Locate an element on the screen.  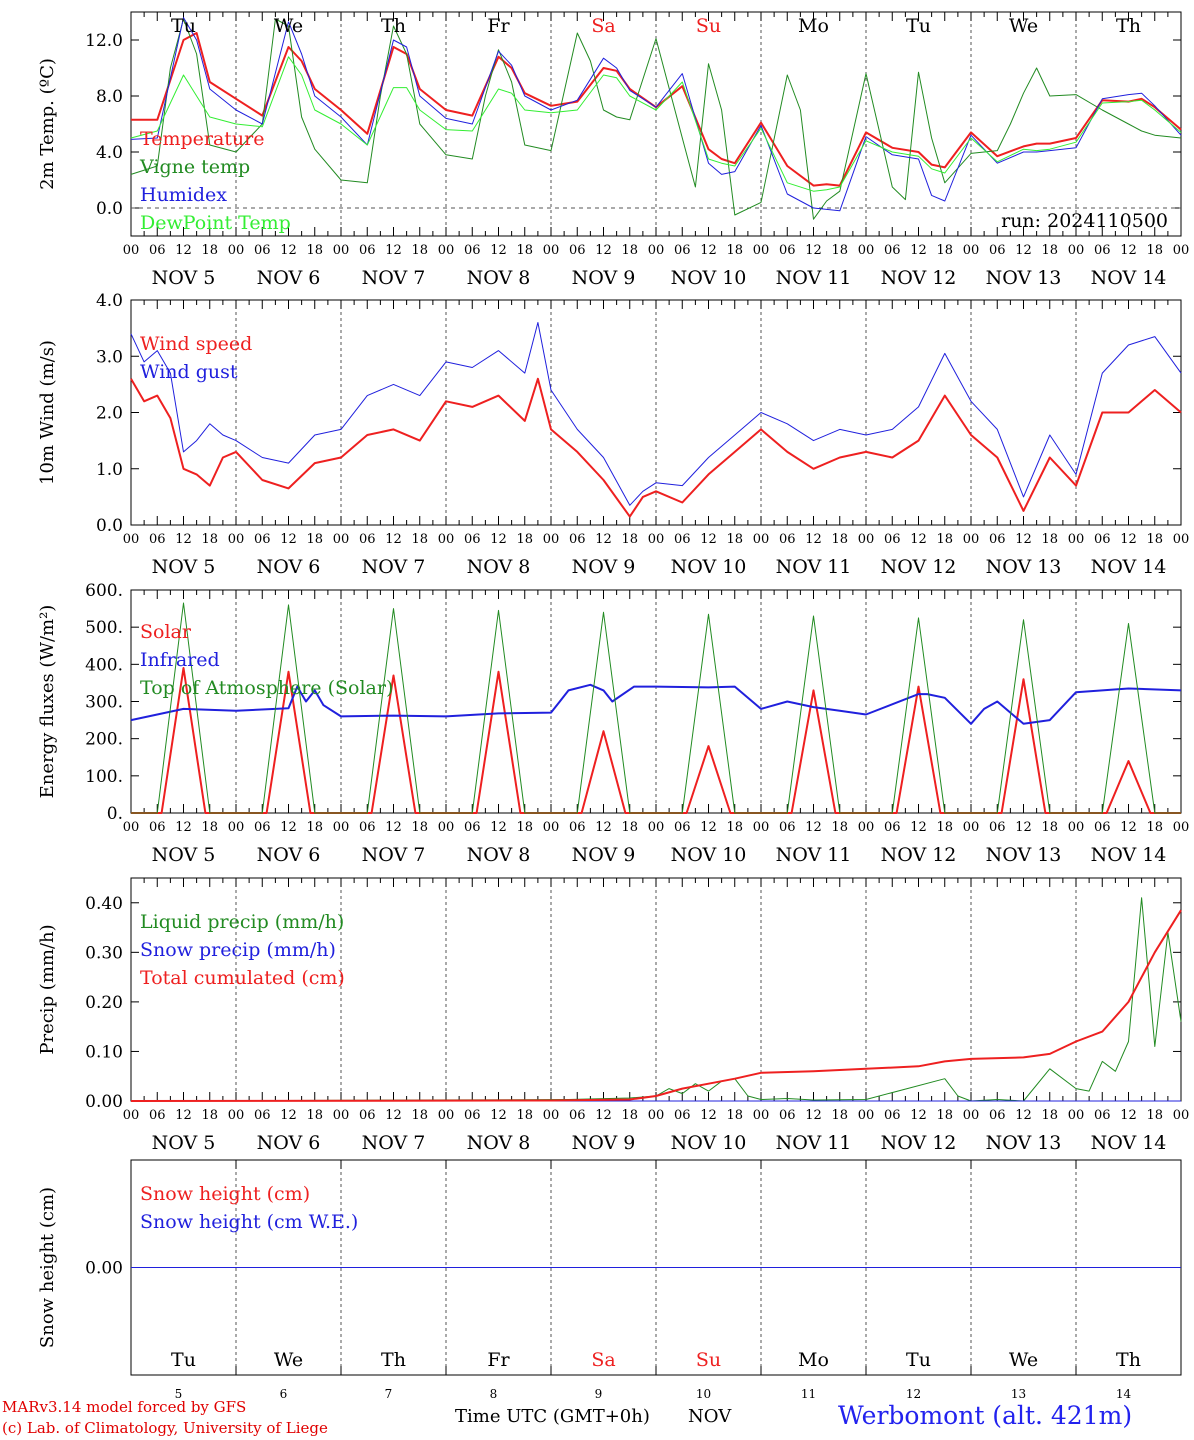
series-total-cumulated-cm is located at coordinates (656, 1005).